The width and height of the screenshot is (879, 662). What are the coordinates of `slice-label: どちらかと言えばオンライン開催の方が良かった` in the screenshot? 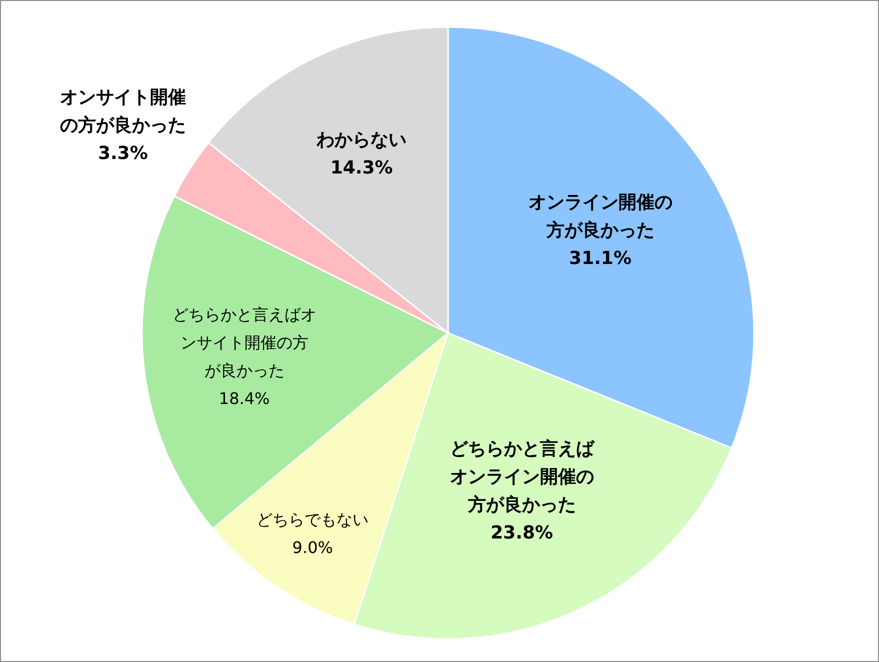 It's located at (522, 477).